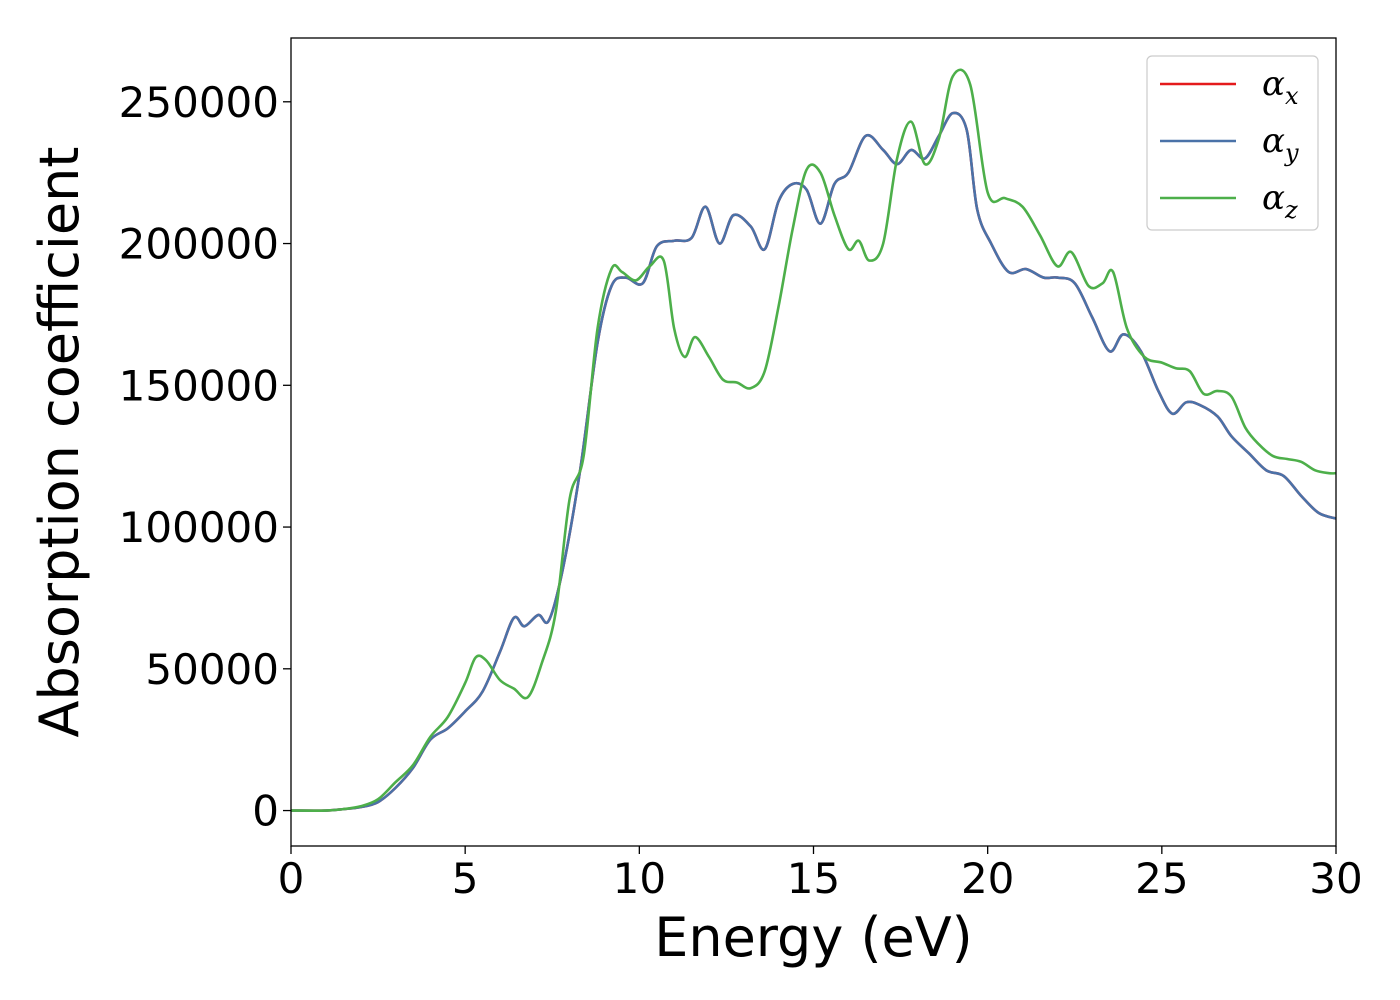 Image resolution: width=1400 pixels, height=1000 pixels. Describe the element at coordinates (639, 878) in the screenshot. I see `x-tick-label: 10` at that location.